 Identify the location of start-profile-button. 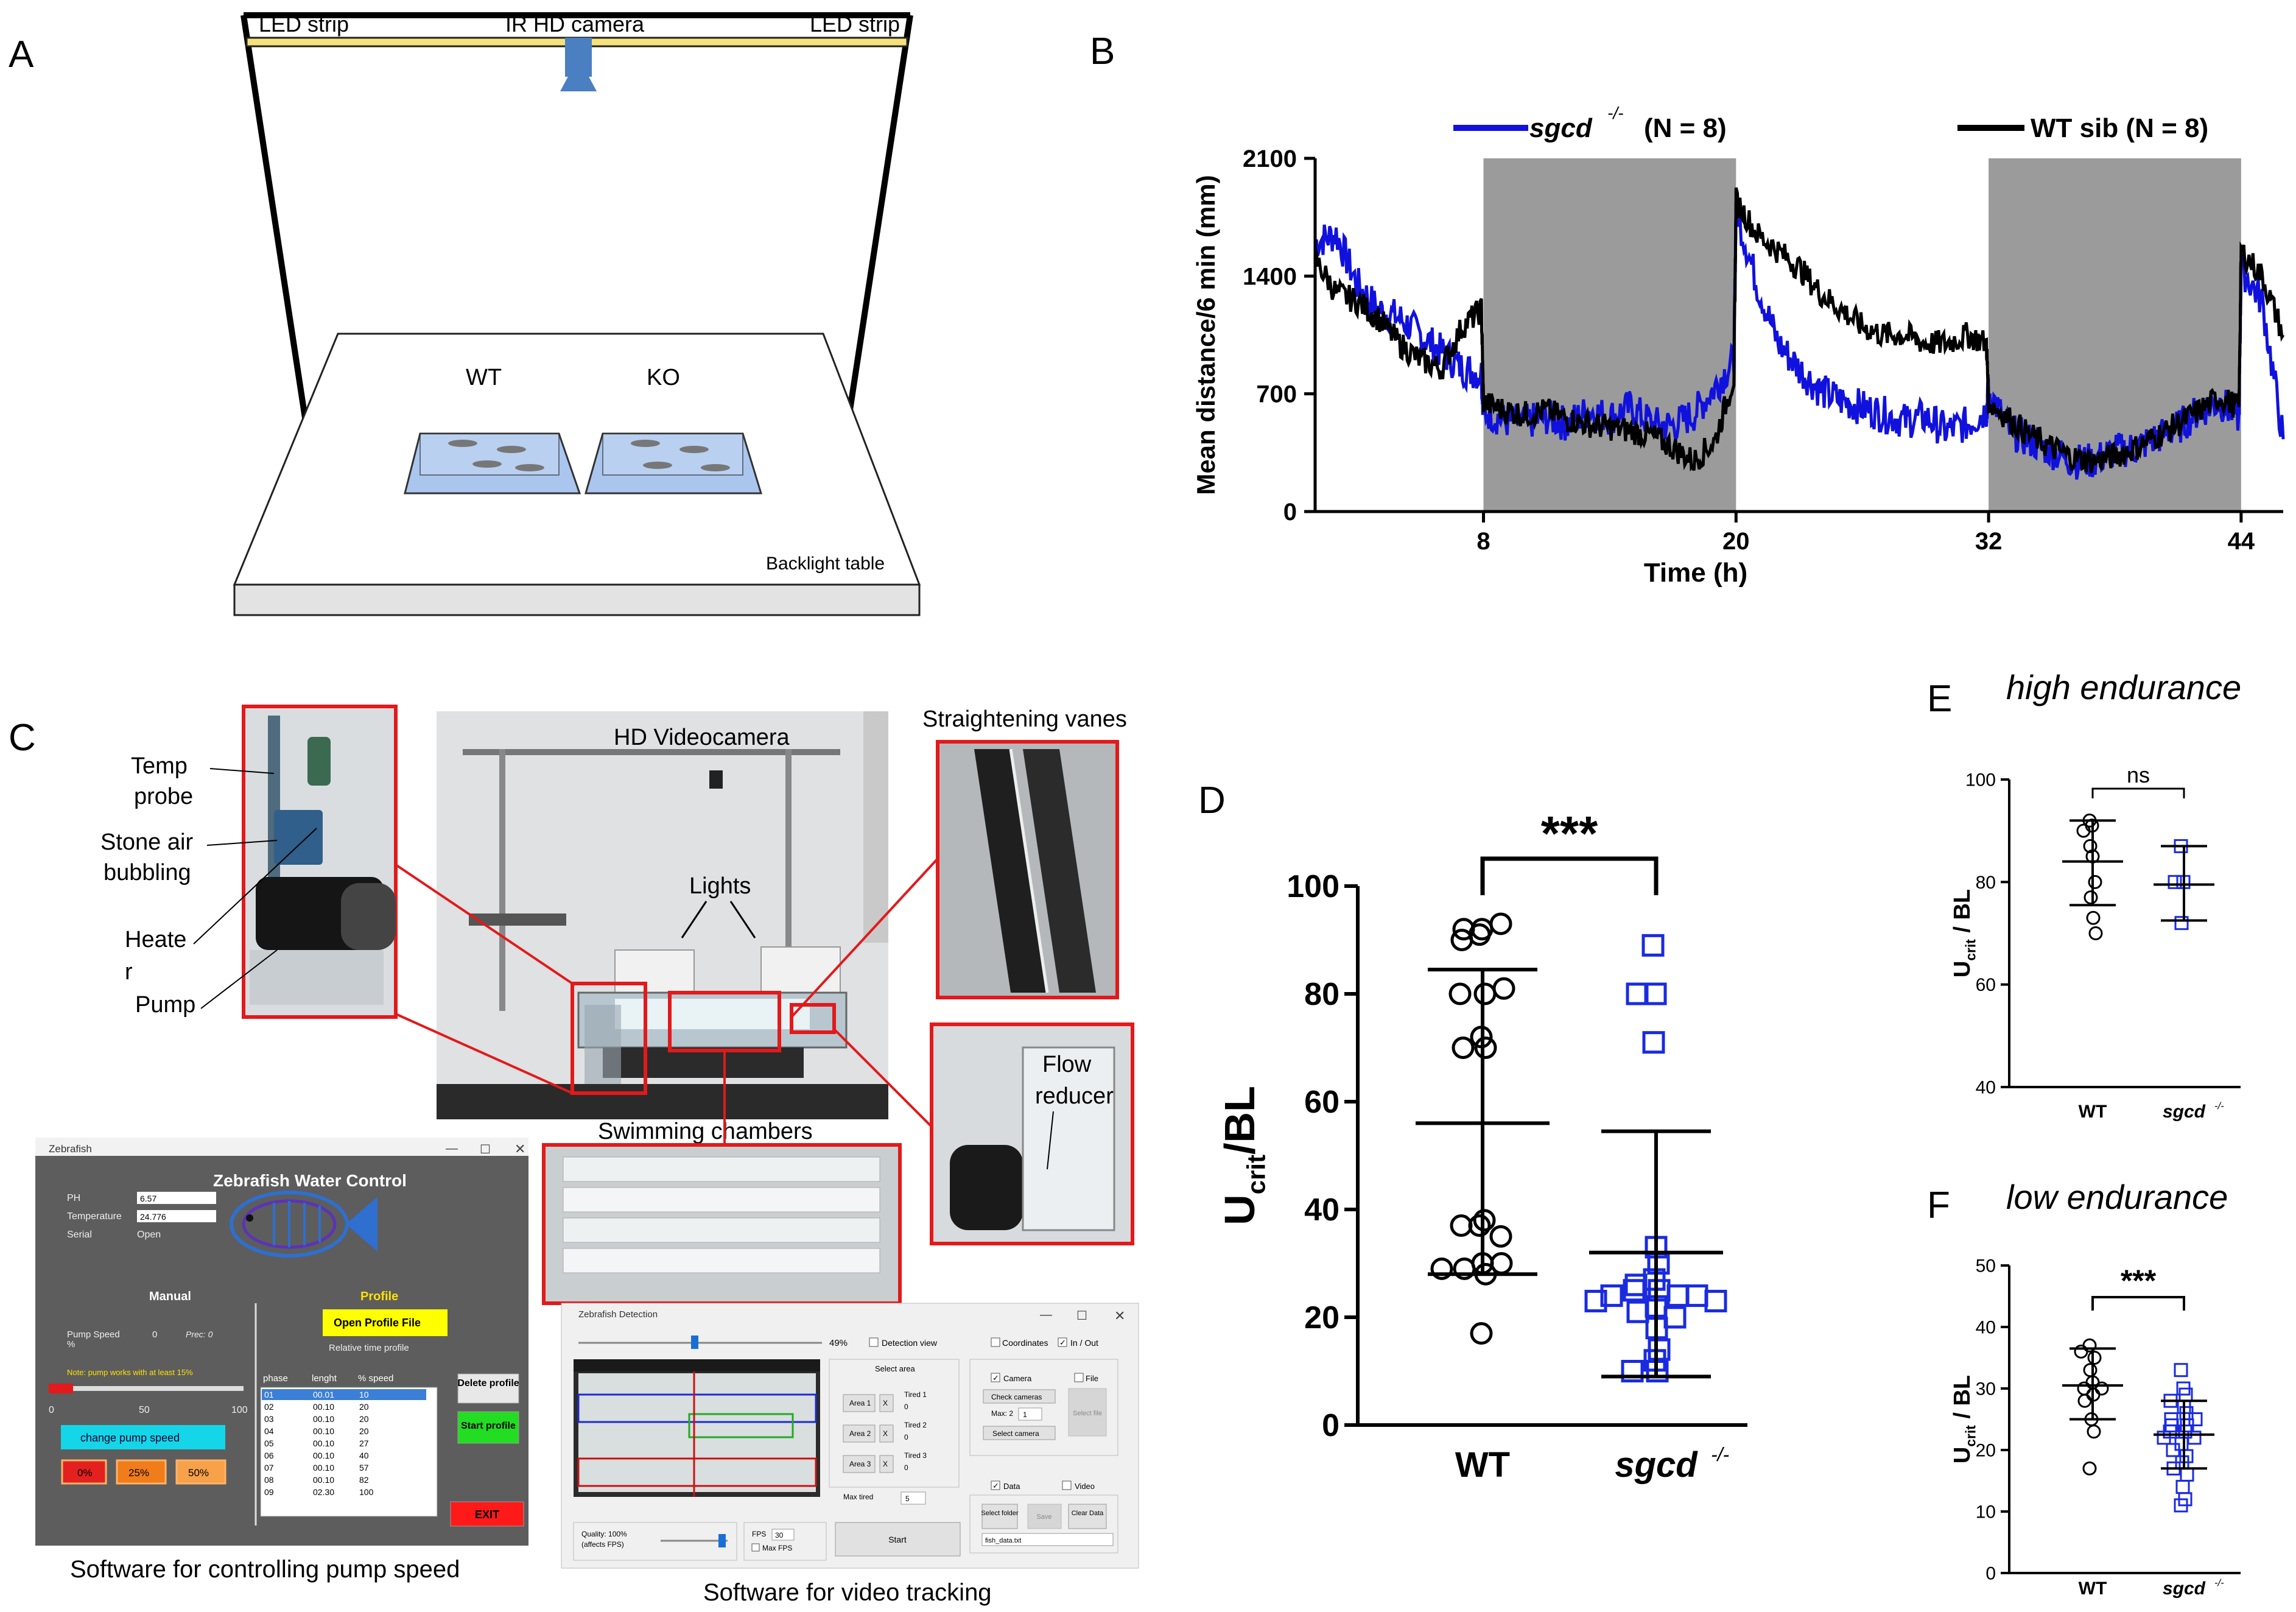
(488, 1427).